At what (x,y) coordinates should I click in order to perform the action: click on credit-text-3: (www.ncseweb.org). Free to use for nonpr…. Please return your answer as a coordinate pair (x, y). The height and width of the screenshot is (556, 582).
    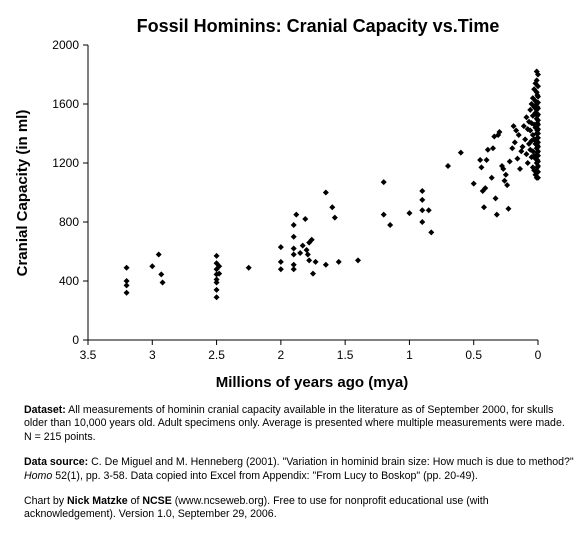
    Looking at the image, I should click on (256, 508).